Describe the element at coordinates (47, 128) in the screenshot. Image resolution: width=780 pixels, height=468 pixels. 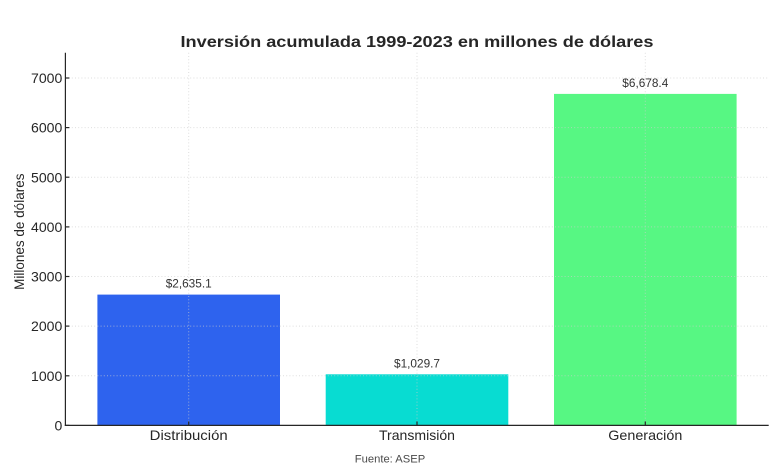
I see `svg-text: 6000` at that location.